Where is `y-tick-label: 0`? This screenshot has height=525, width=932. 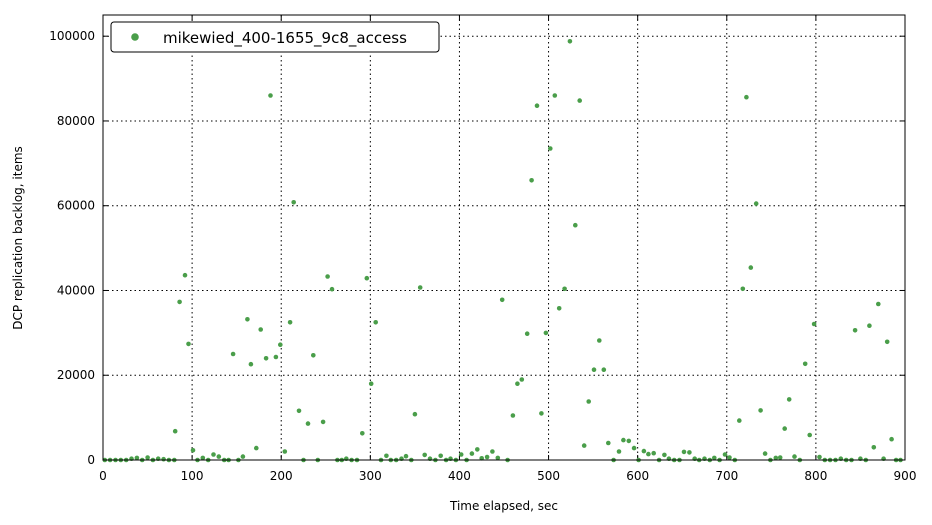 y-tick-label: 0 is located at coordinates (91, 460).